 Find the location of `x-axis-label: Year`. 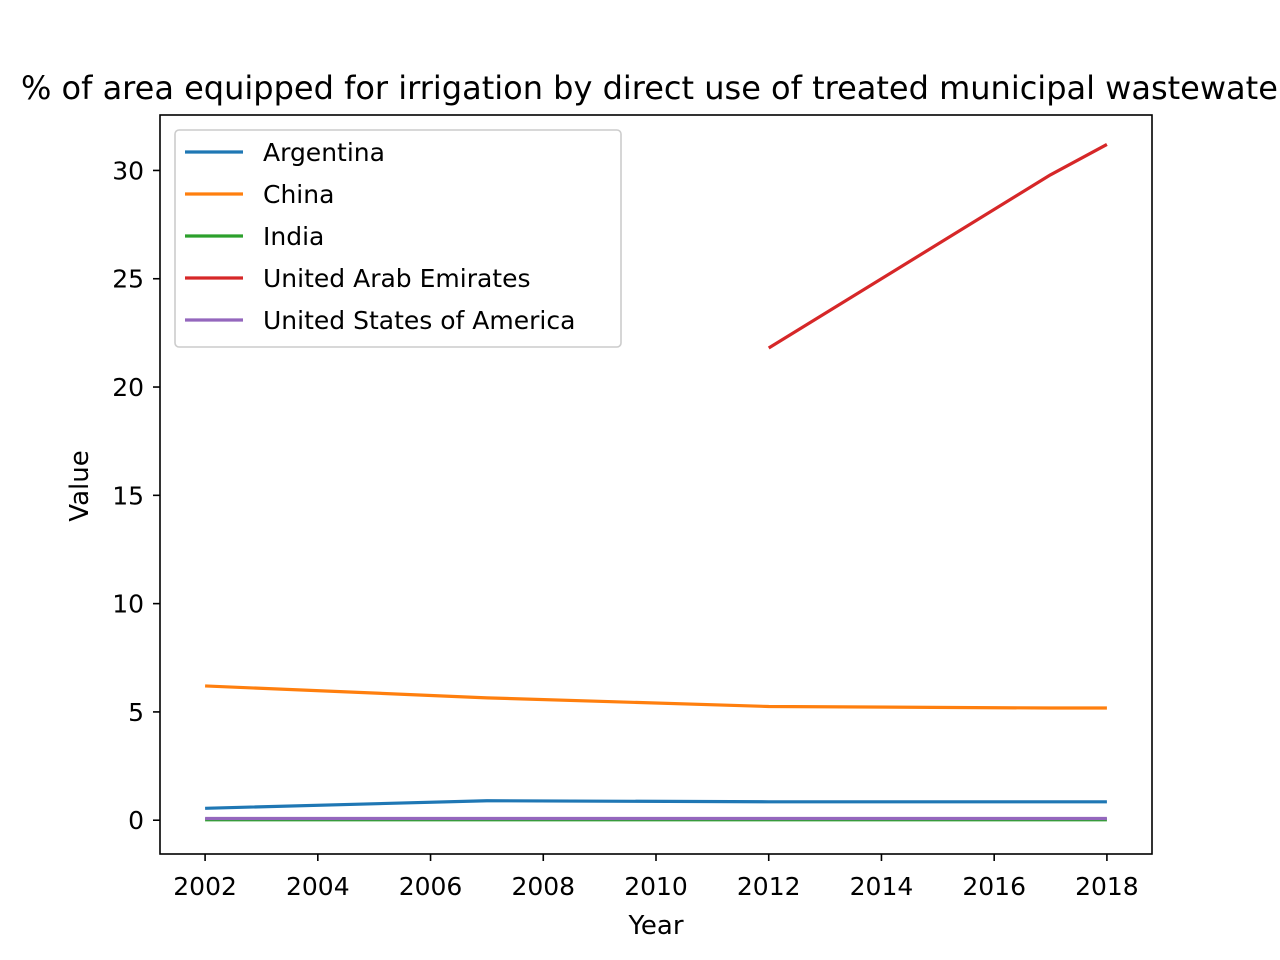

x-axis-label: Year is located at coordinates (655, 926).